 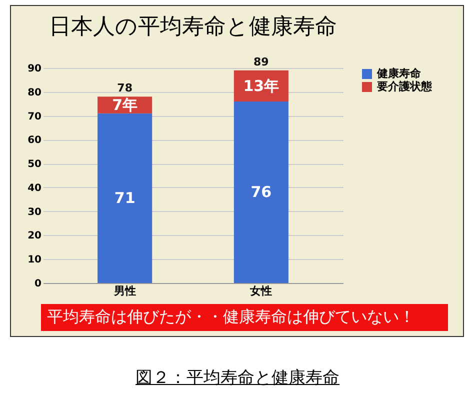 I want to click on y-tick-label: 0, so click(x=38, y=284).